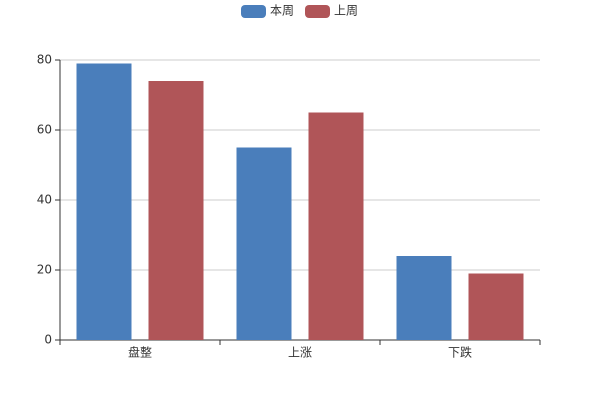 The width and height of the screenshot is (600, 400). Describe the element at coordinates (346, 11) in the screenshot. I see `legend-label: 上周` at that location.